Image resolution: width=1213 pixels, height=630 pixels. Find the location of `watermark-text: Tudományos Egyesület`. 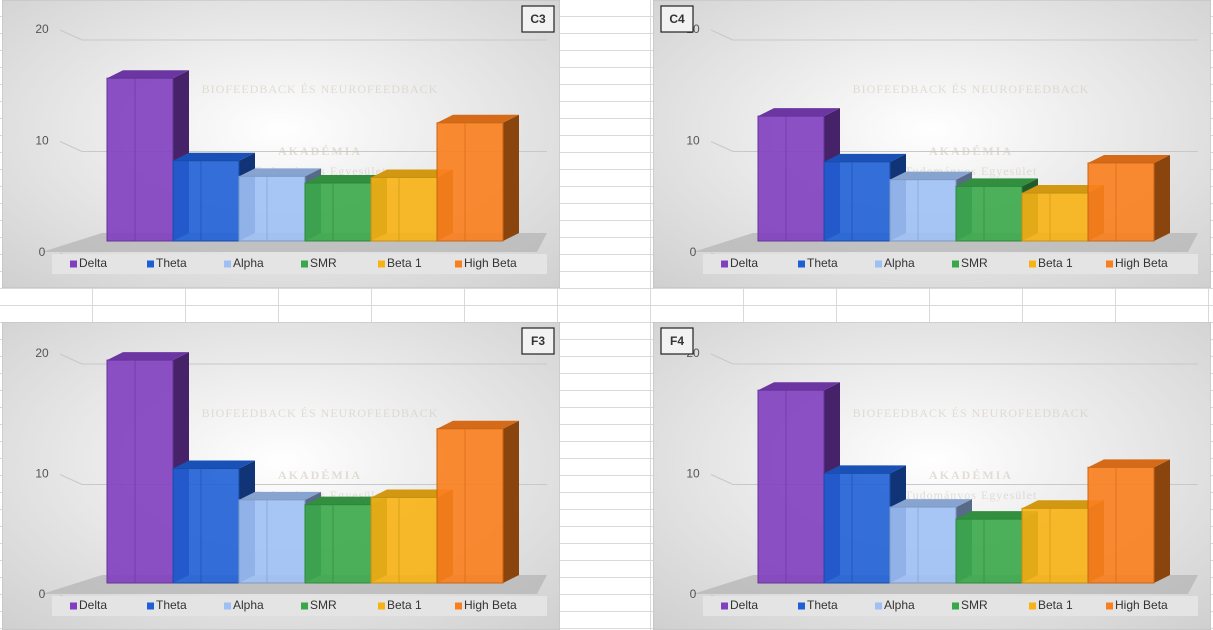

watermark-text: Tudományos Egyesület is located at coordinates (971, 495).